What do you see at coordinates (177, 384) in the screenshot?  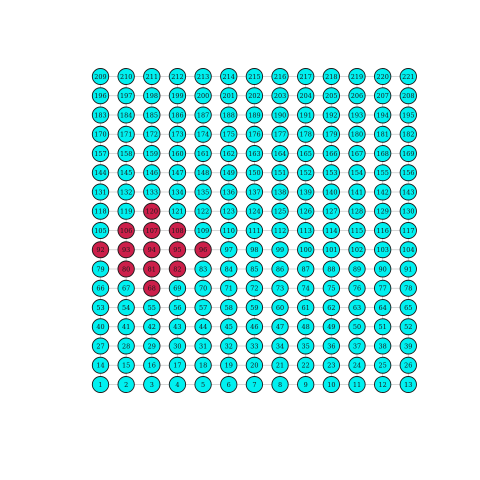 I see `grid-node: 4` at bounding box center [177, 384].